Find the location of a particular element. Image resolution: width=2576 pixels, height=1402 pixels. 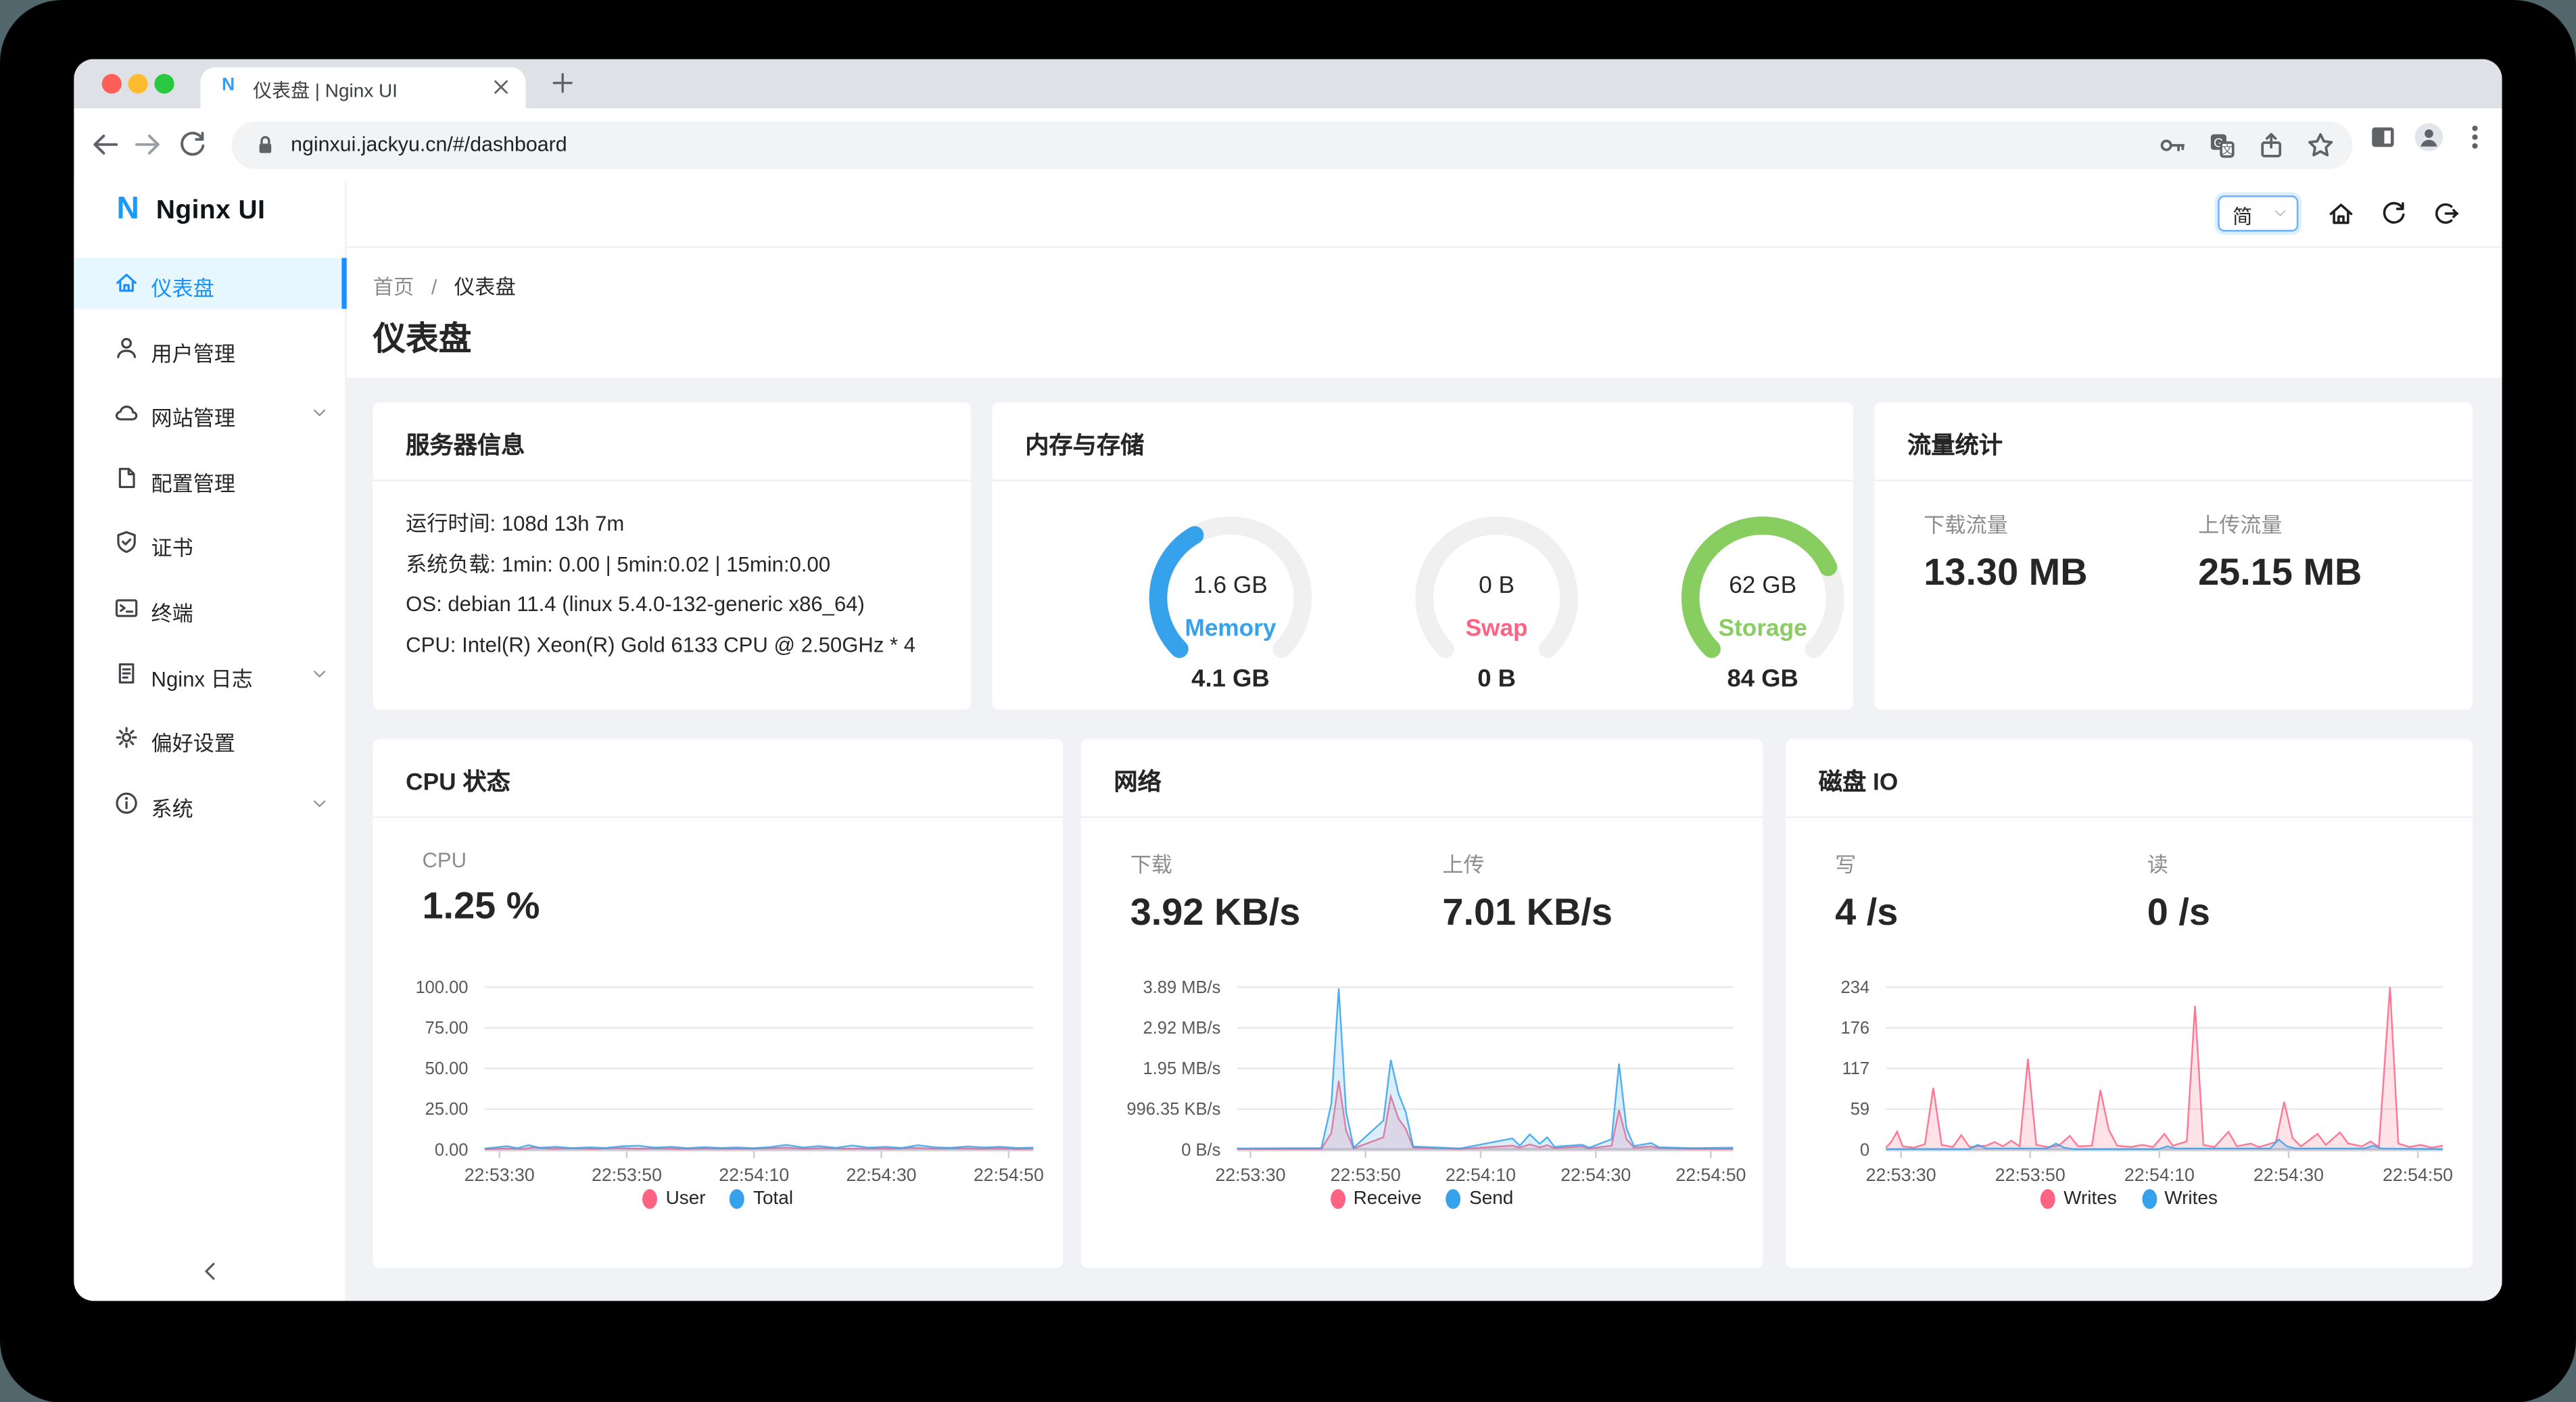

legend-label: Total is located at coordinates (773, 1199).